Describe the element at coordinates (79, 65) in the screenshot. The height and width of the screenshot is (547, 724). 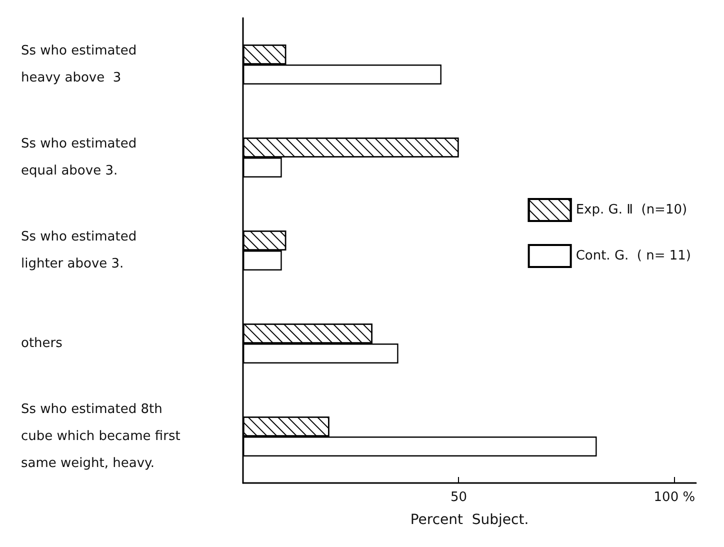
I see `y-tick-label: Ss who estimated heavy above 3` at that location.